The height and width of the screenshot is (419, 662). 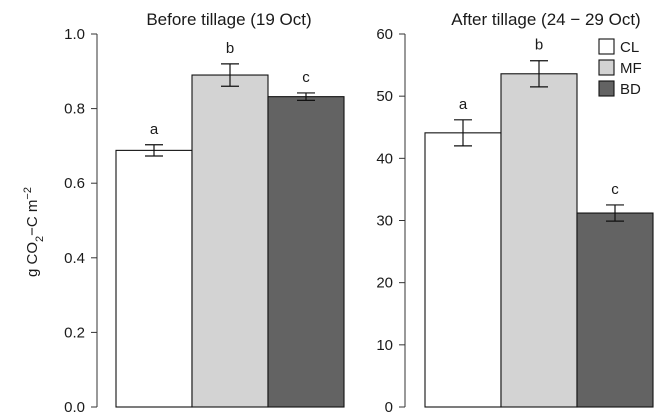 I want to click on y-tick-label: 0.4, so click(x=74, y=258).